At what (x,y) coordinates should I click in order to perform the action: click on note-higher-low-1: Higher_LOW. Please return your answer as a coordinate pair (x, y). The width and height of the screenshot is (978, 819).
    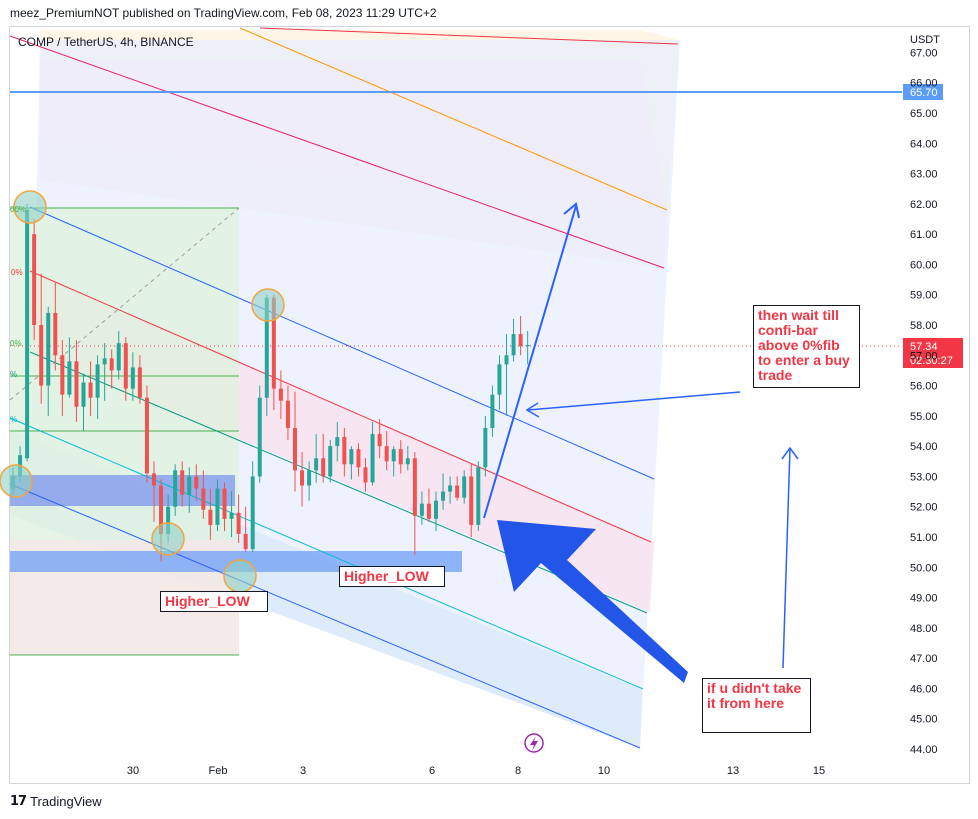
    Looking at the image, I should click on (214, 601).